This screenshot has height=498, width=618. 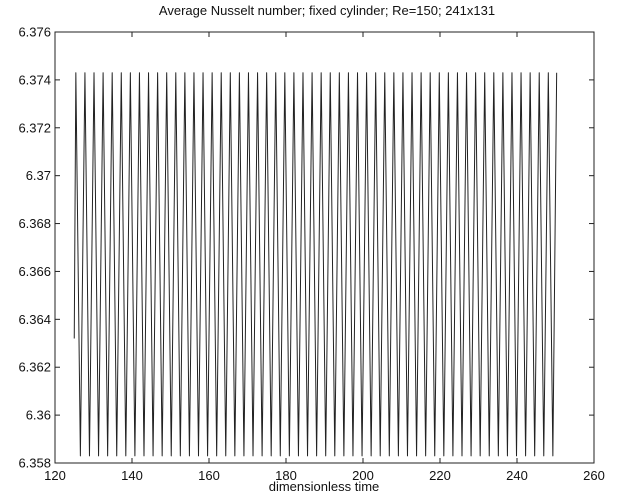 What do you see at coordinates (34, 319) in the screenshot?
I see `y-tick-label: 6.364` at bounding box center [34, 319].